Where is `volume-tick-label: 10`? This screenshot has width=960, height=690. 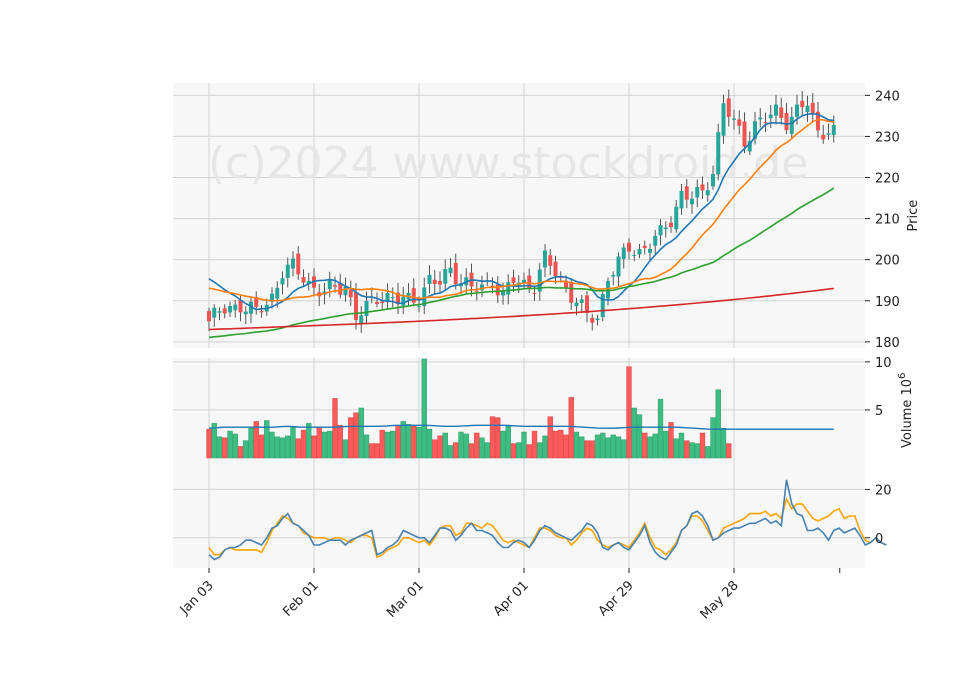
volume-tick-label: 10 is located at coordinates (883, 363).